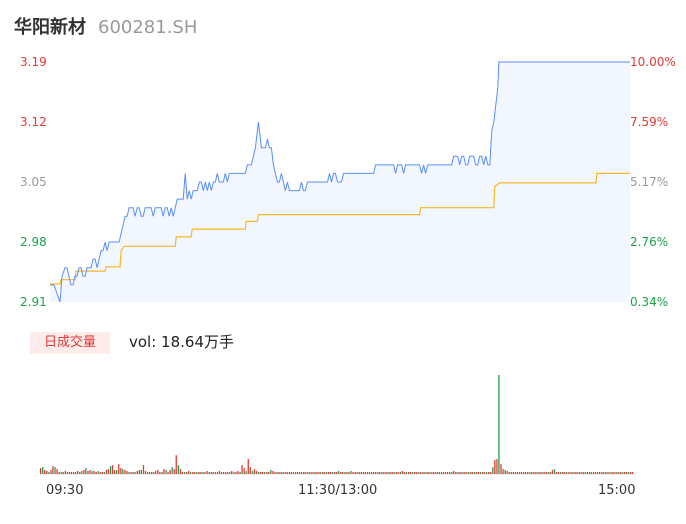 The width and height of the screenshot is (686, 524). I want to click on y-right-tick: 5.17%, so click(649, 182).